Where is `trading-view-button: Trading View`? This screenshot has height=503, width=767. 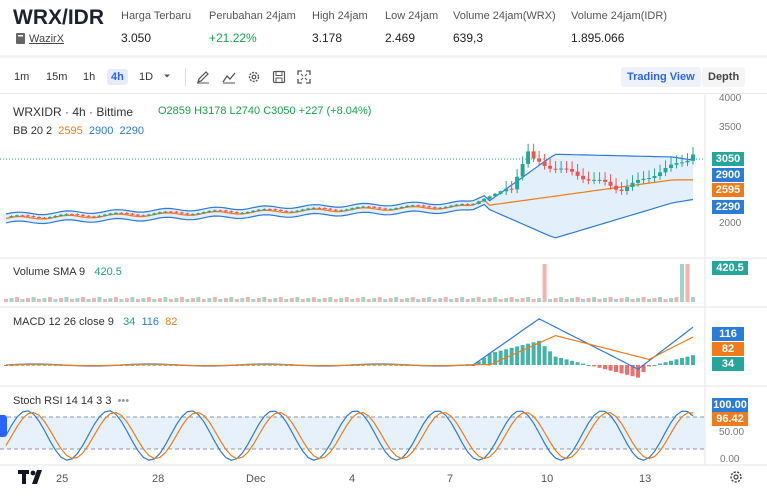 trading-view-button: Trading View is located at coordinates (661, 77).